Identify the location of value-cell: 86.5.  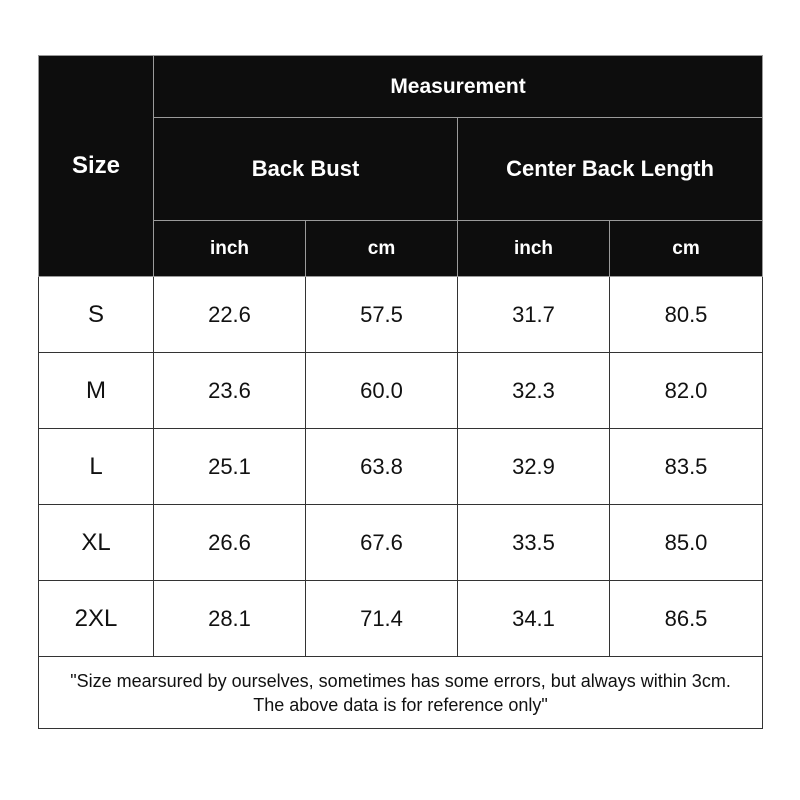
(686, 618).